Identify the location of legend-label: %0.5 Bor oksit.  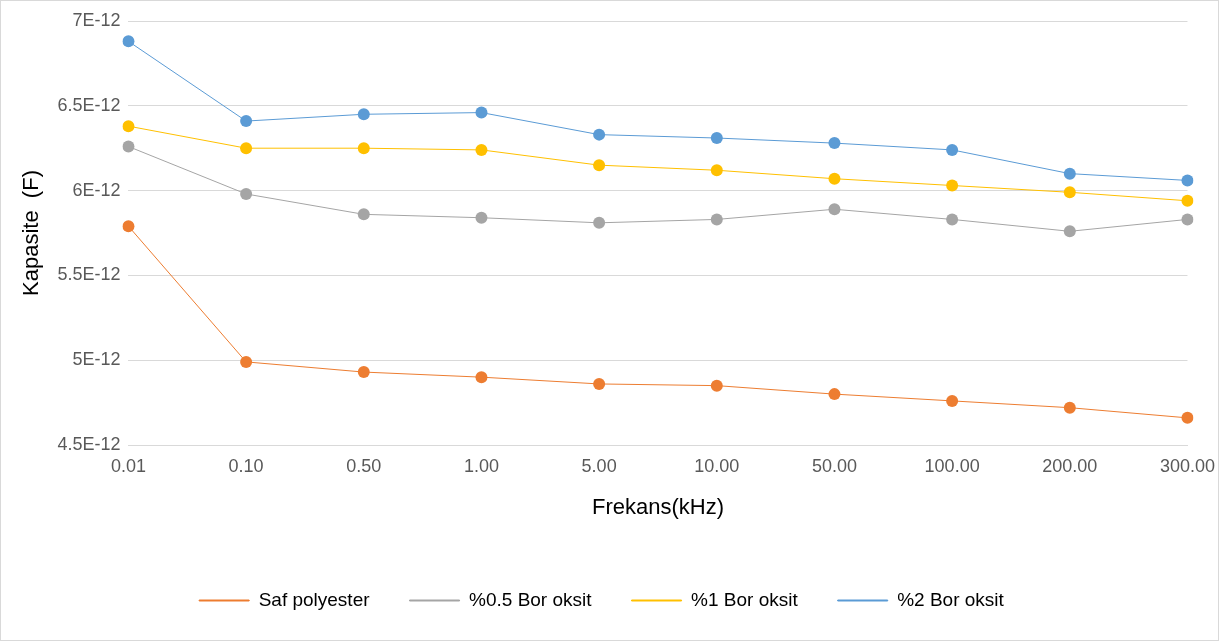
(531, 599).